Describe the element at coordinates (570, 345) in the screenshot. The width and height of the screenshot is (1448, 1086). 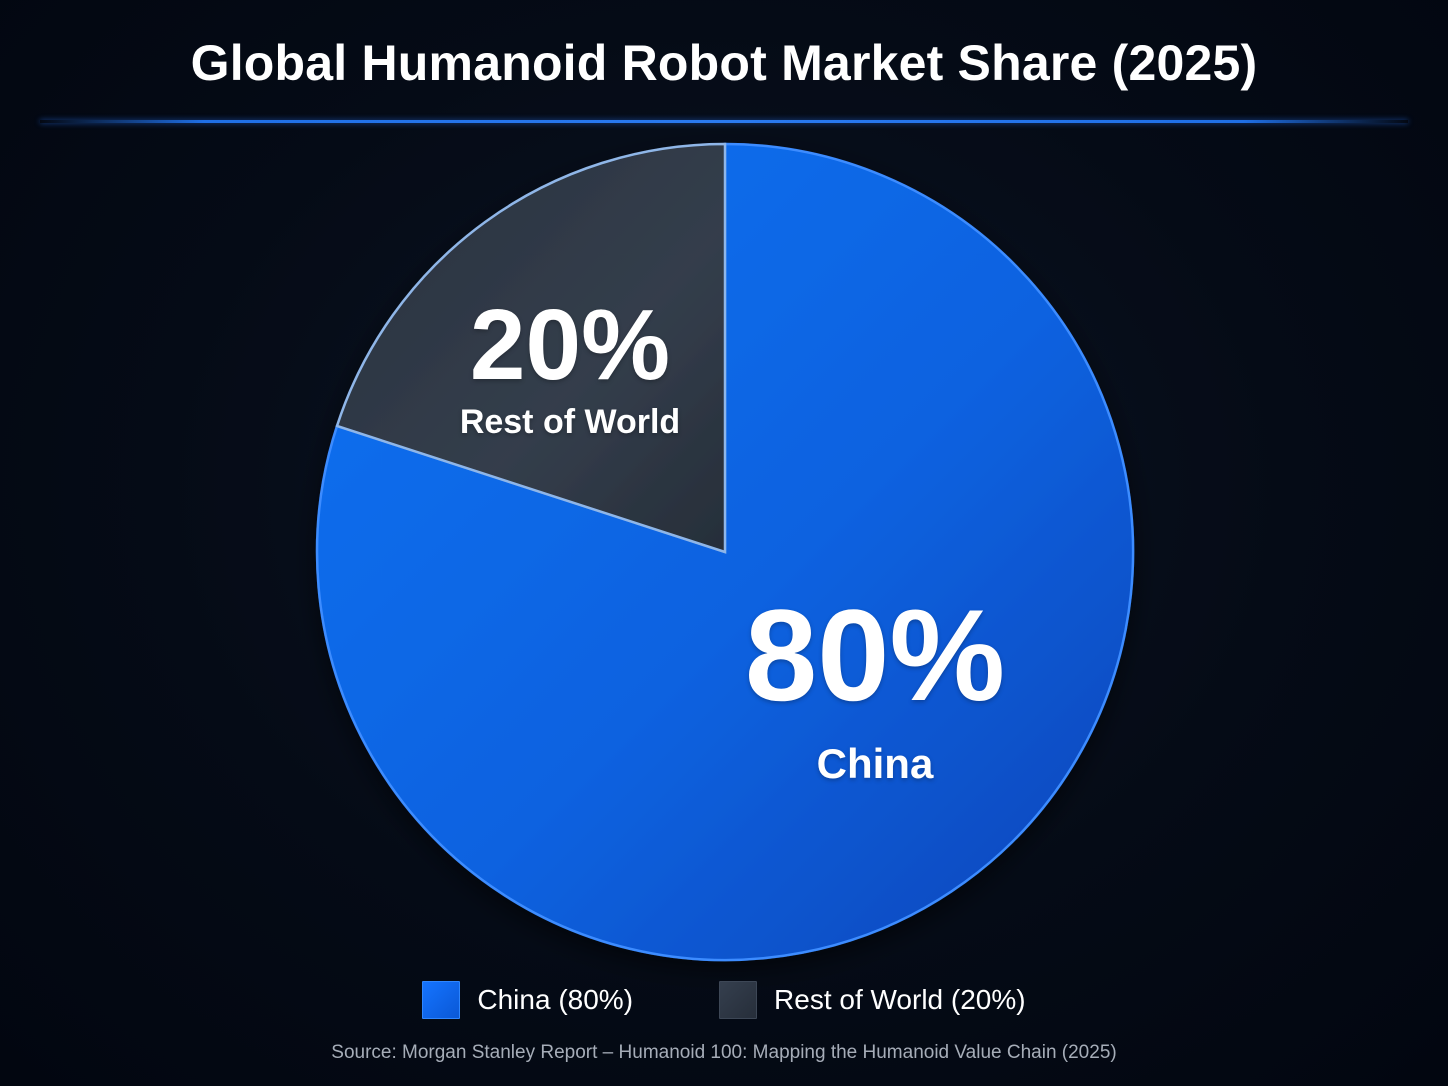
I see `slice-value-rest-of-world: 20%` at that location.